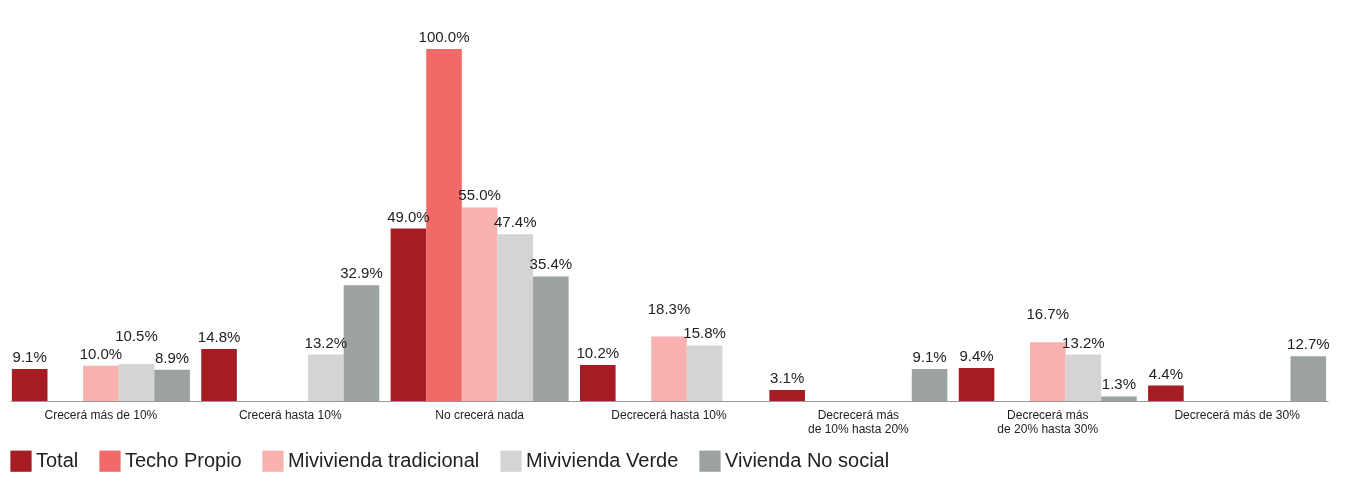 Image resolution: width=1358 pixels, height=493 pixels. Describe the element at coordinates (136, 336) in the screenshot. I see `data-label: 10.5%` at that location.